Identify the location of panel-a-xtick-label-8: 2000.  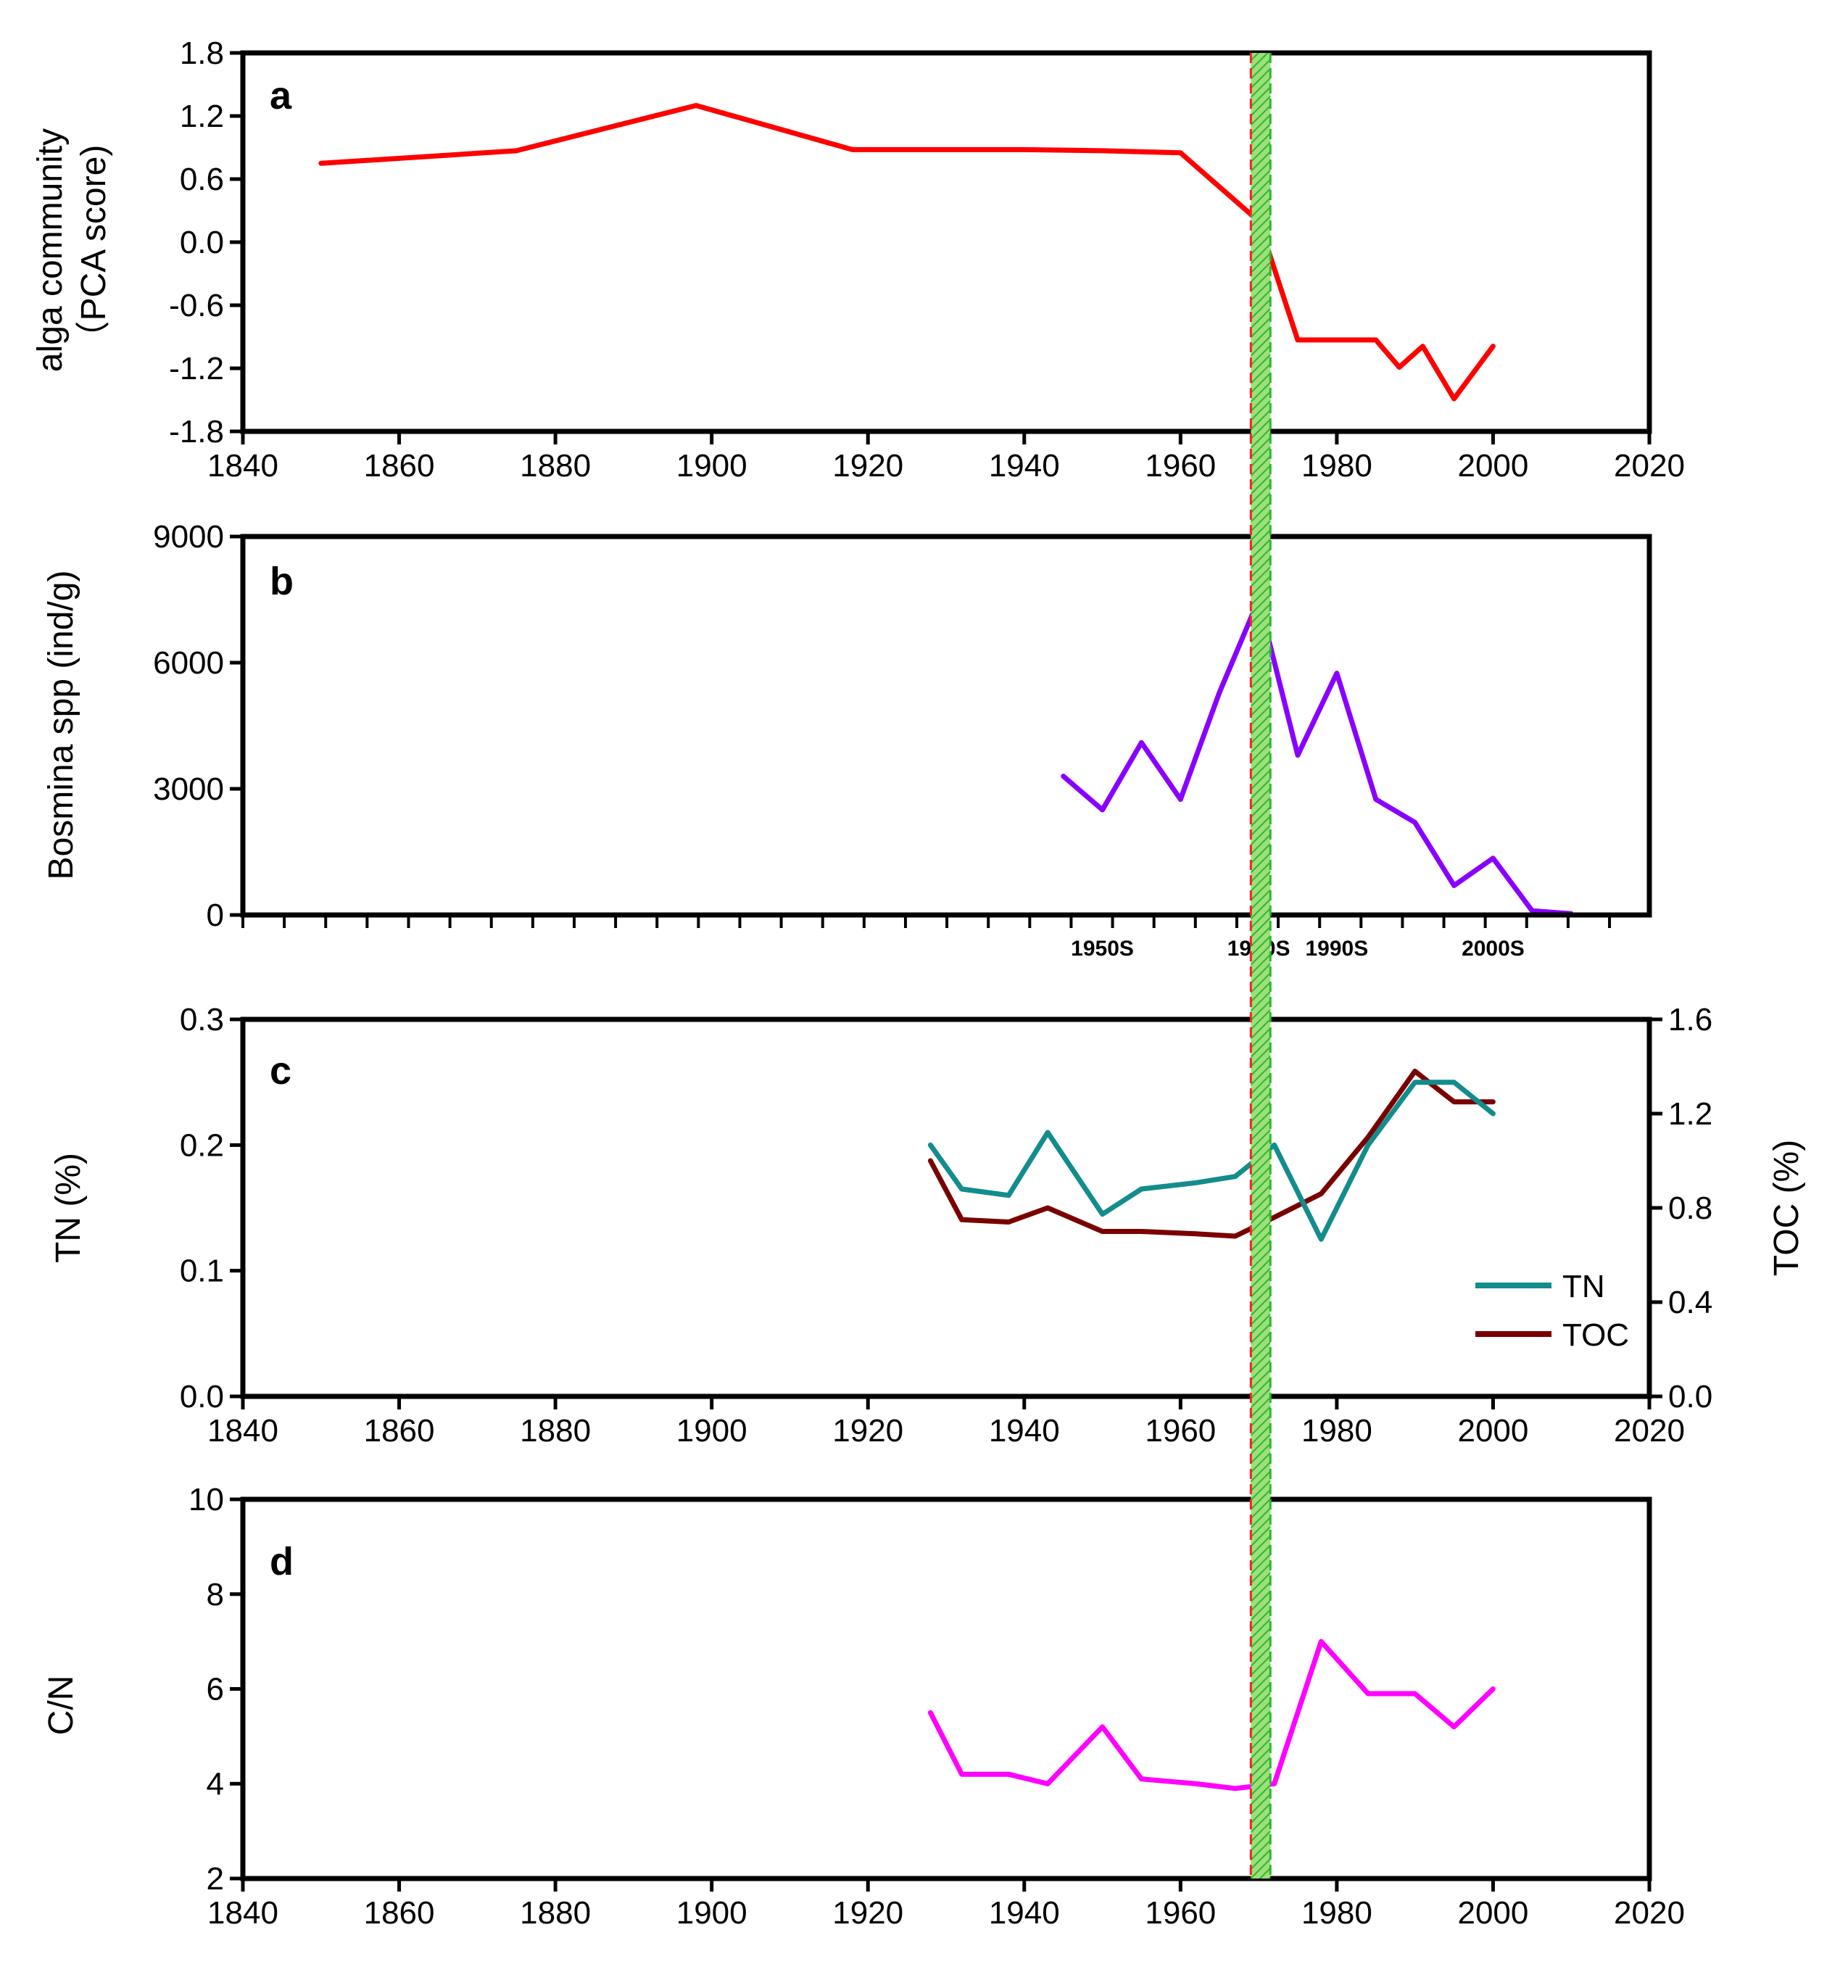
(1492, 466).